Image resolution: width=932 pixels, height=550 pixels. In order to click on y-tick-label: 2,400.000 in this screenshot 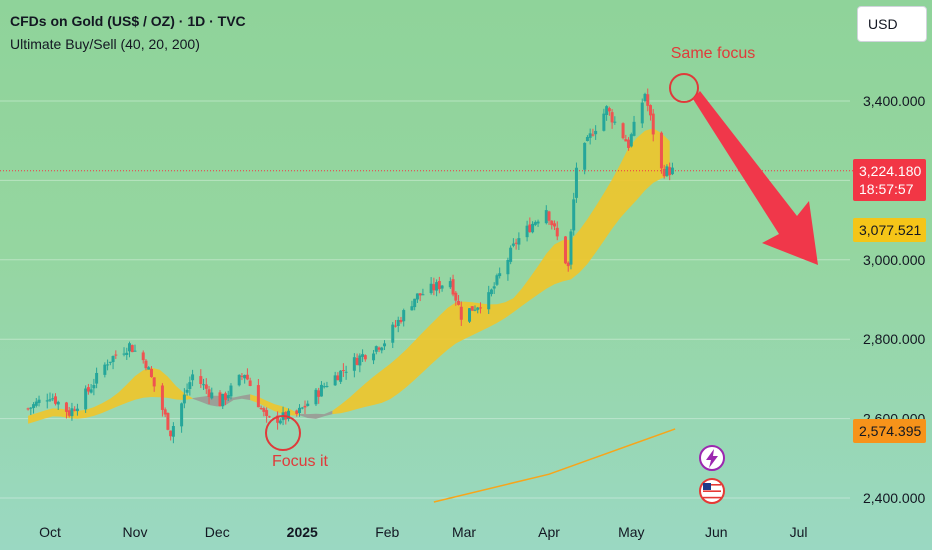, I will do `click(894, 498)`.